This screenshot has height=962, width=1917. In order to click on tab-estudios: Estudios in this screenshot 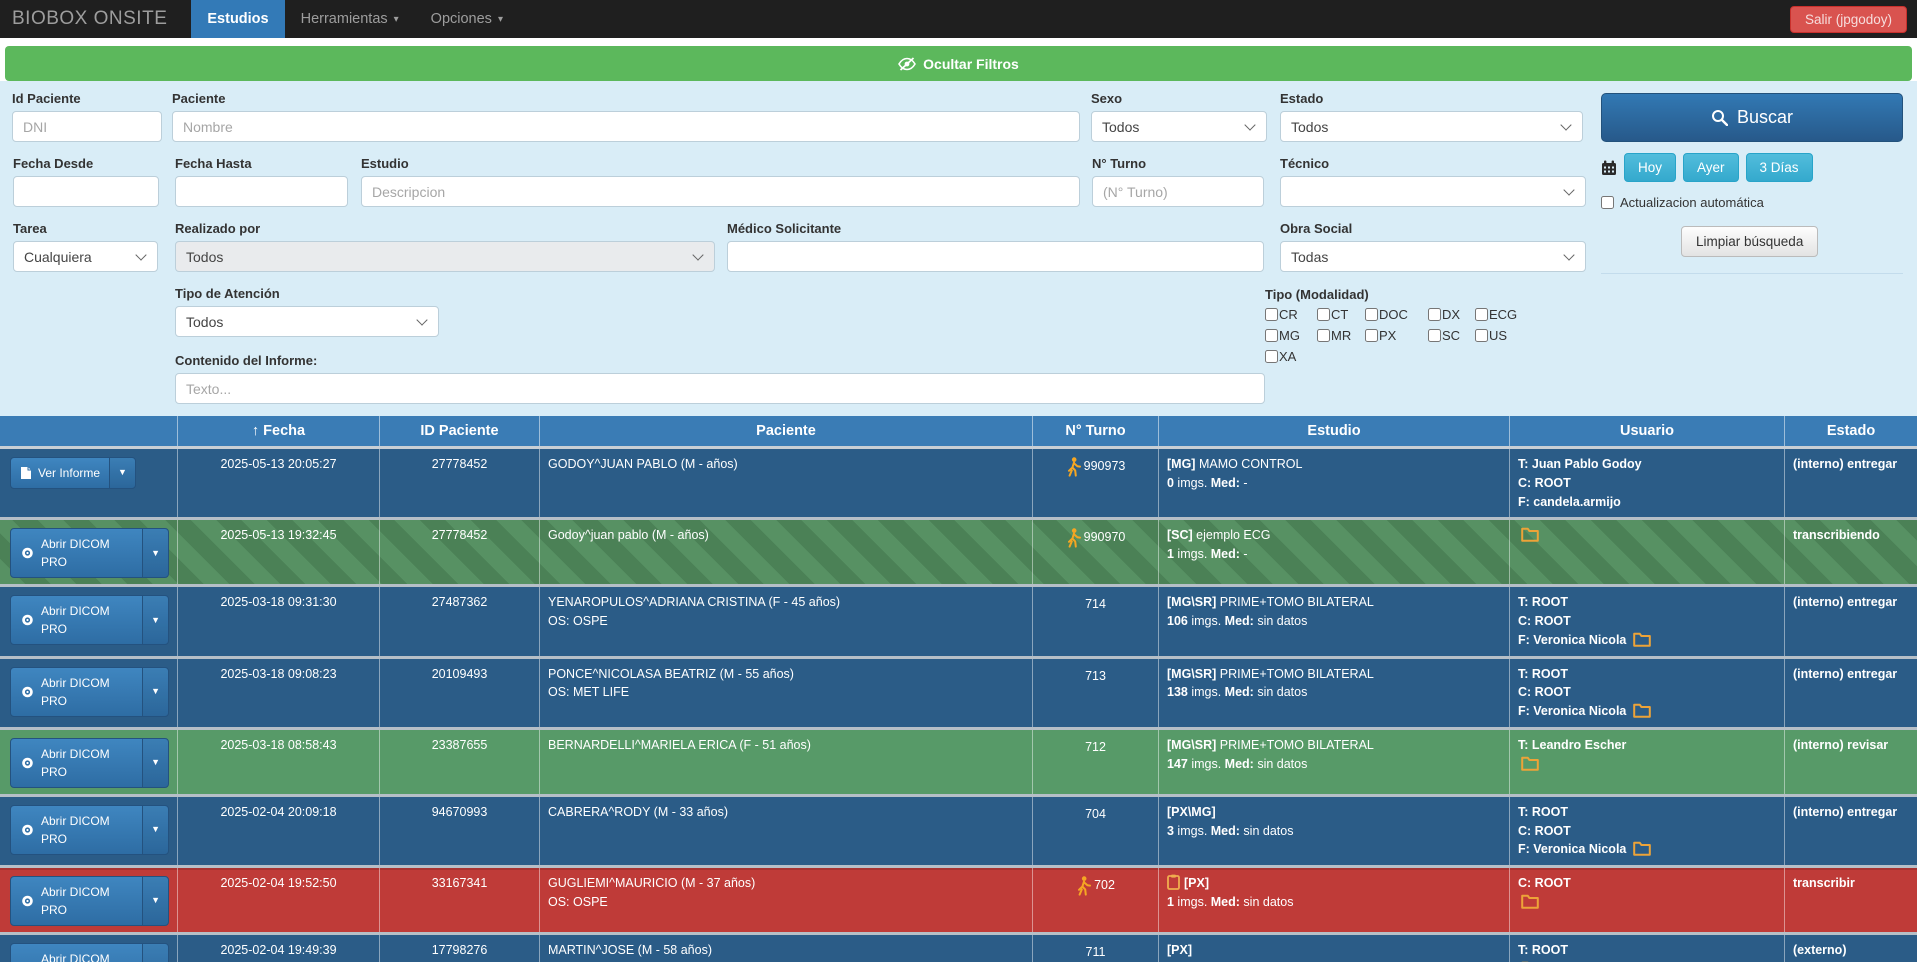, I will do `click(238, 19)`.